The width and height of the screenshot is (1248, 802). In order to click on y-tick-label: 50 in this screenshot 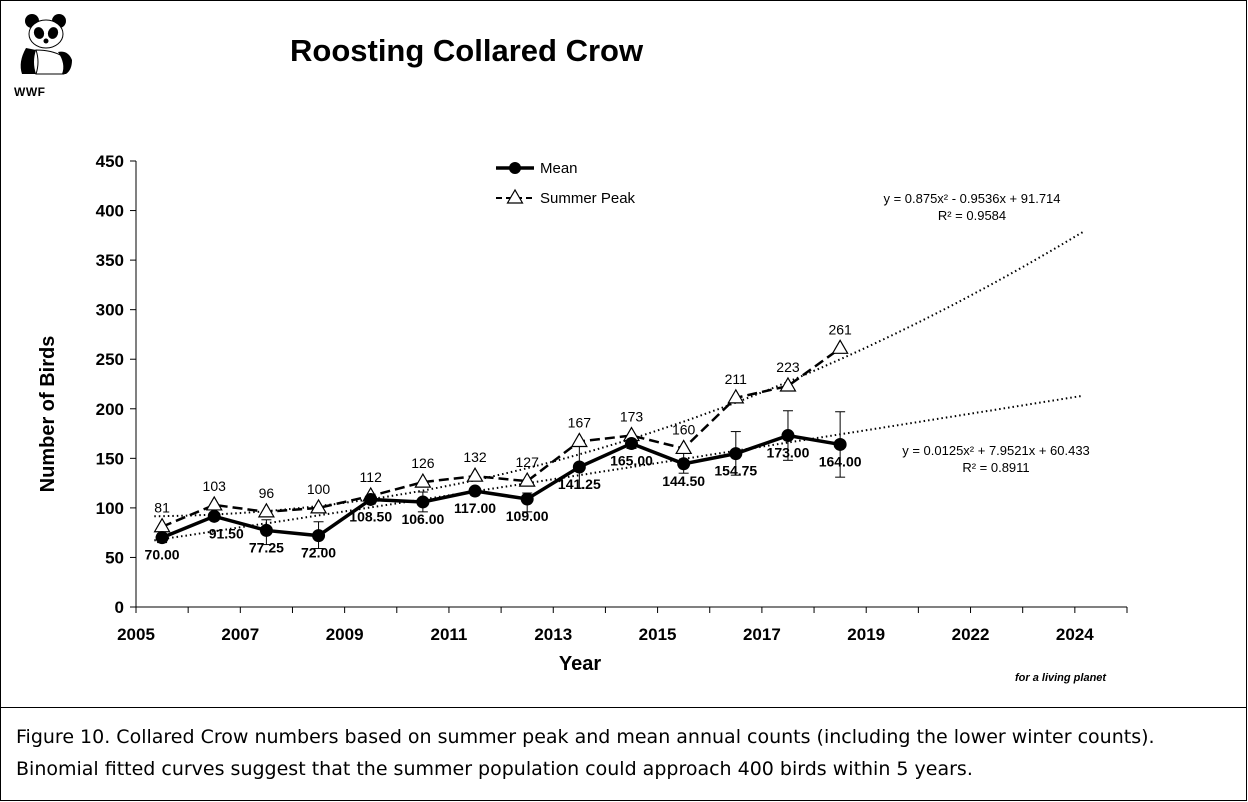, I will do `click(114, 557)`.